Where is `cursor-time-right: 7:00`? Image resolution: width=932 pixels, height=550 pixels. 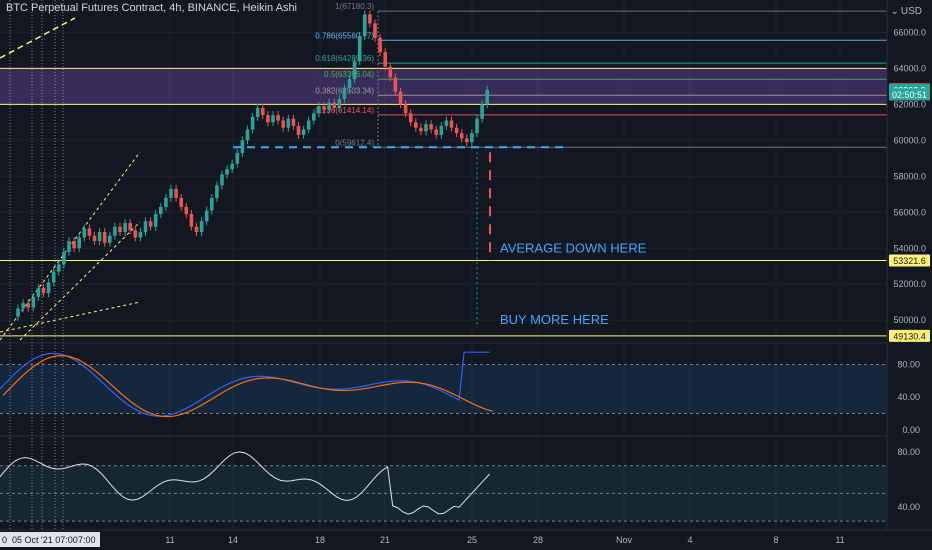 cursor-time-right: 7:00 is located at coordinates (87, 540).